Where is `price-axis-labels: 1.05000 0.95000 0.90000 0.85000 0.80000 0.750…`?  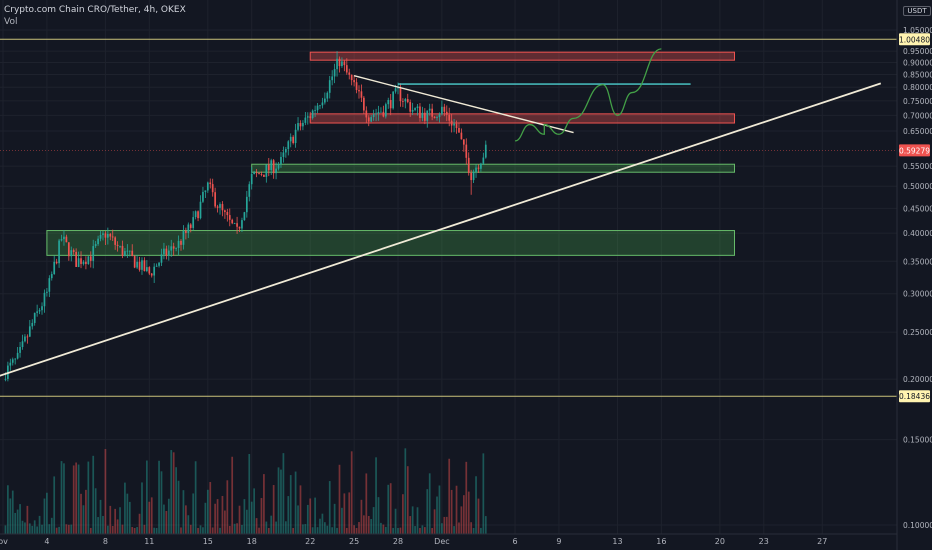
price-axis-labels: 1.05000 0.95000 0.90000 0.85000 0.80000 0.750… is located at coordinates (917, 278).